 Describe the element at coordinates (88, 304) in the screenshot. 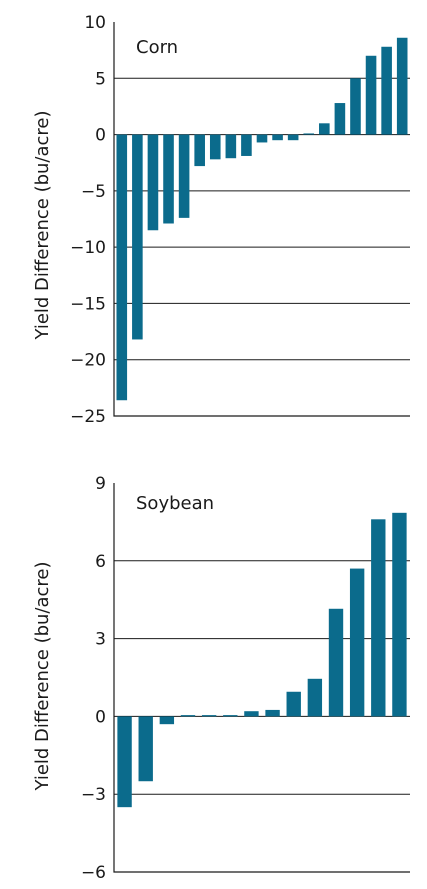

I see `corn-y-tick-label: −15` at that location.